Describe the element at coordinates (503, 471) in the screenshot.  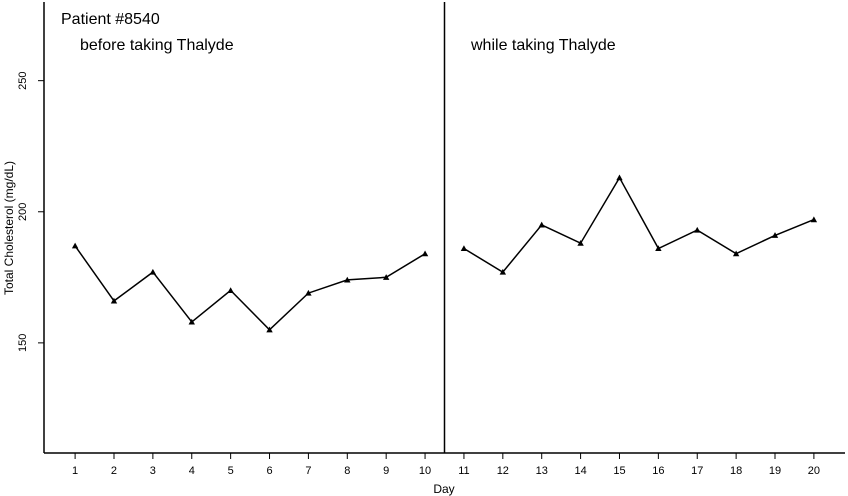
I see `x-tick-label: 12` at that location.